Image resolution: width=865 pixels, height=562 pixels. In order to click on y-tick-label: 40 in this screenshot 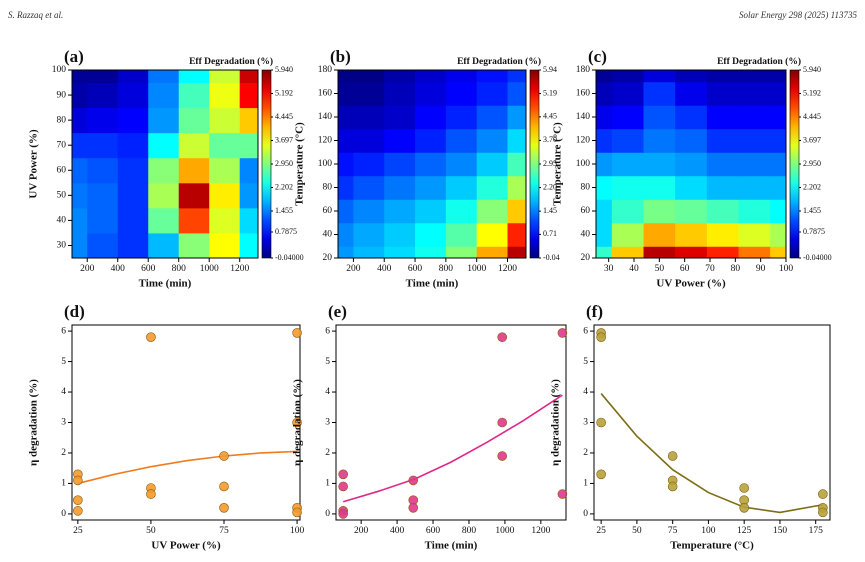, I will do `click(62, 221)`.